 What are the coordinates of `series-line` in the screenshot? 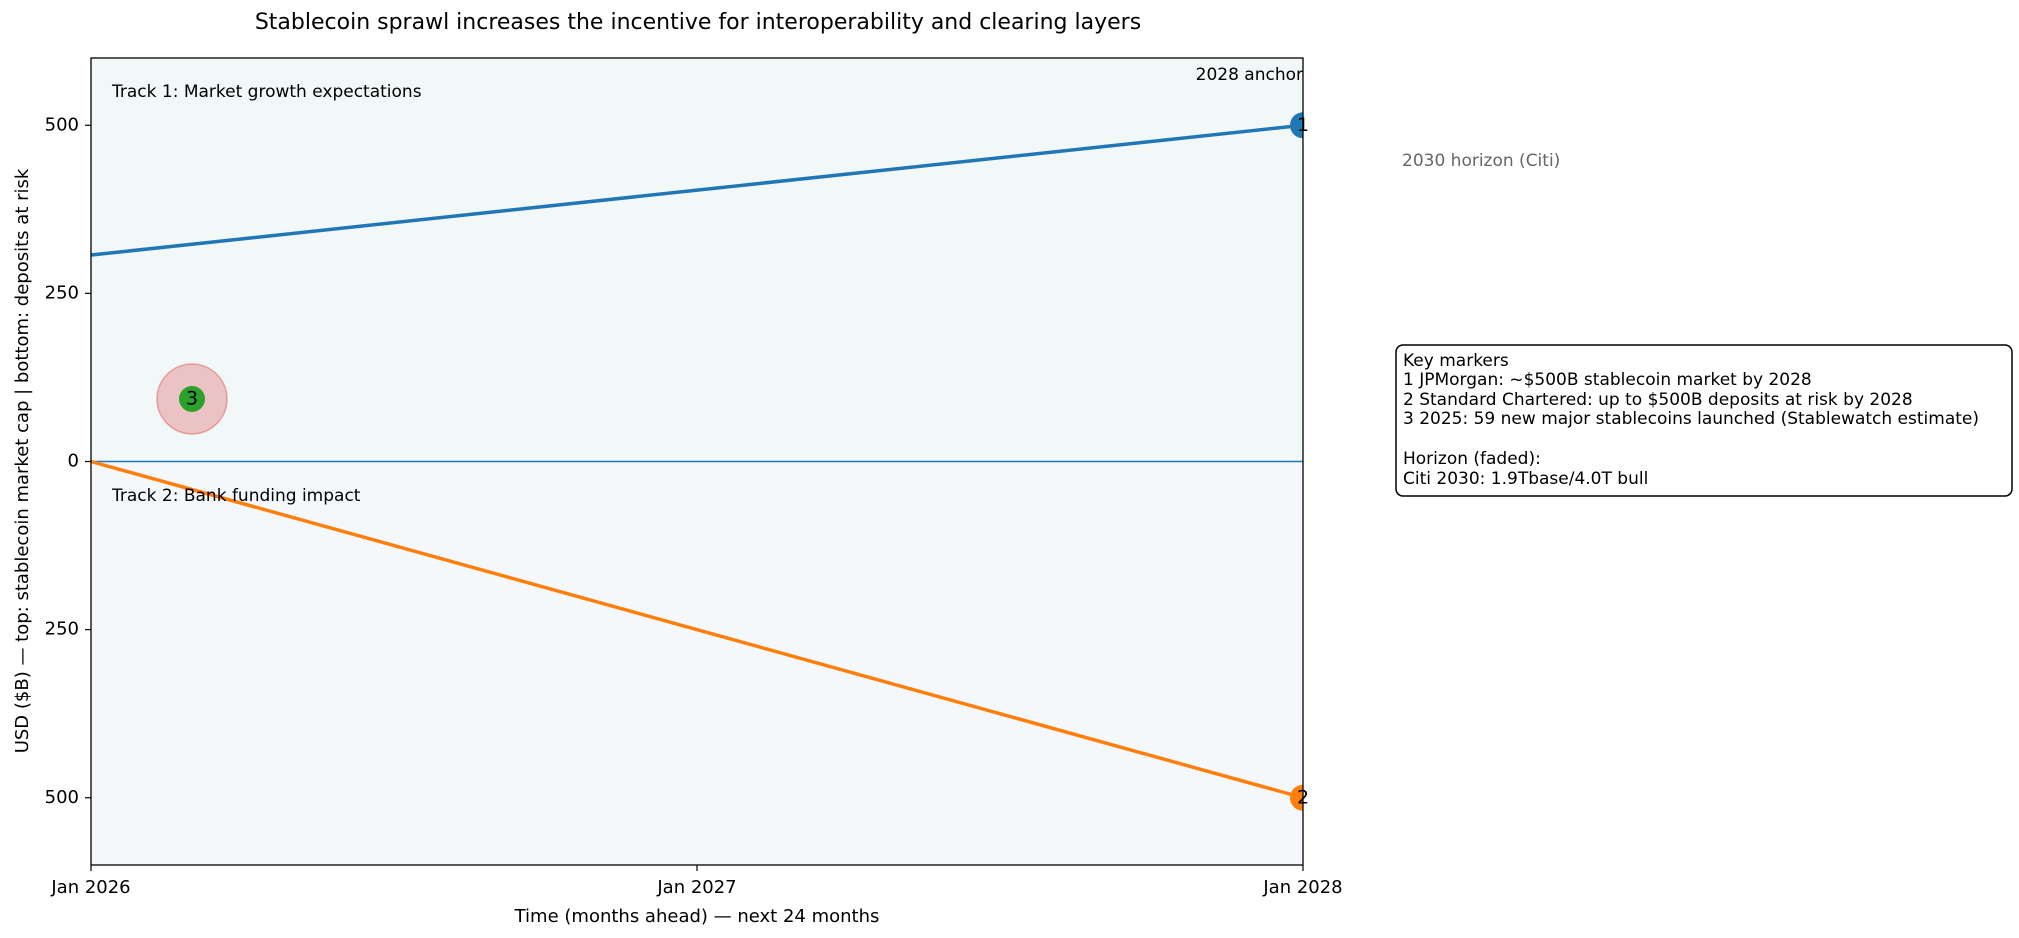 It's located at (697, 190).